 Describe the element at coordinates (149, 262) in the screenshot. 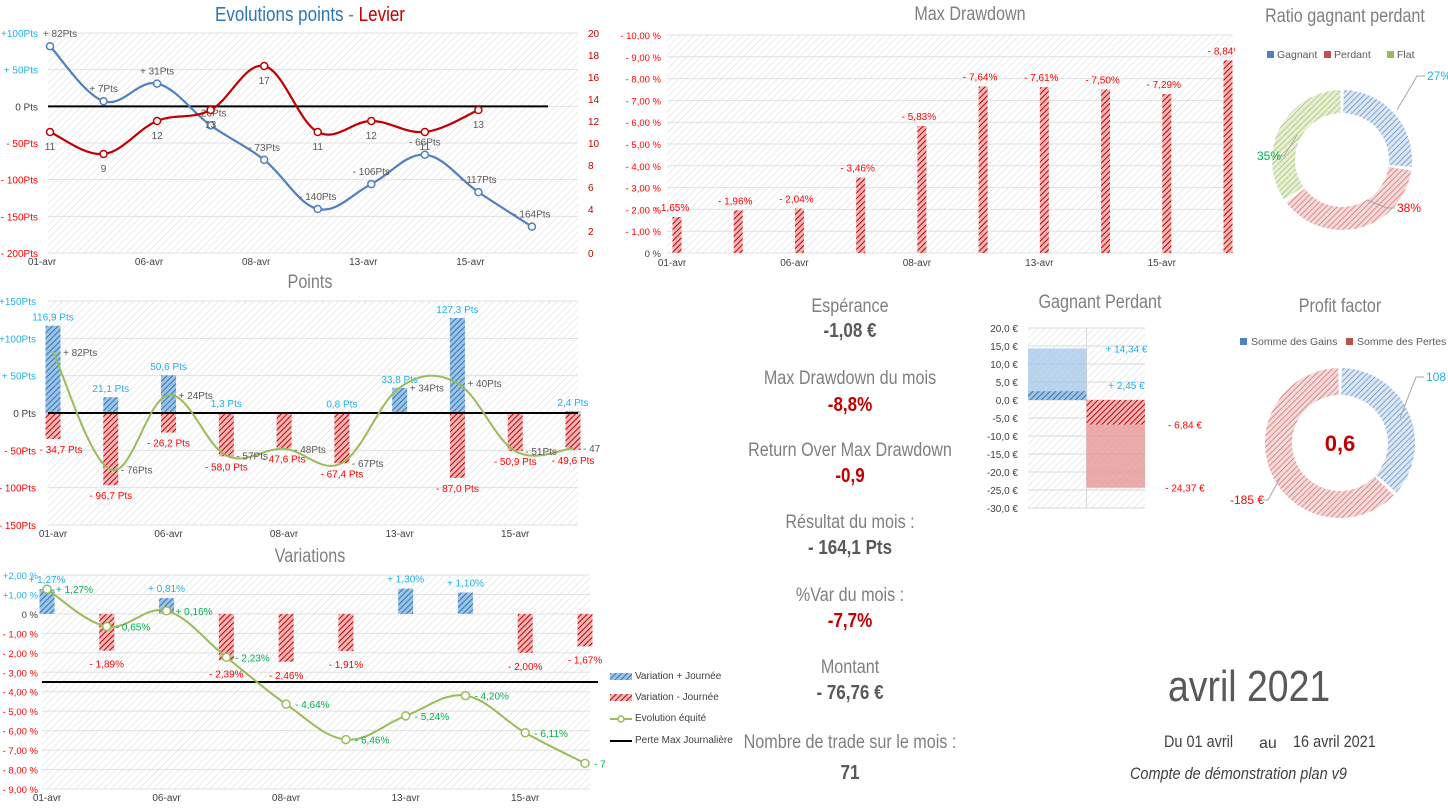

I see `x-tick-label: 06-avr` at that location.